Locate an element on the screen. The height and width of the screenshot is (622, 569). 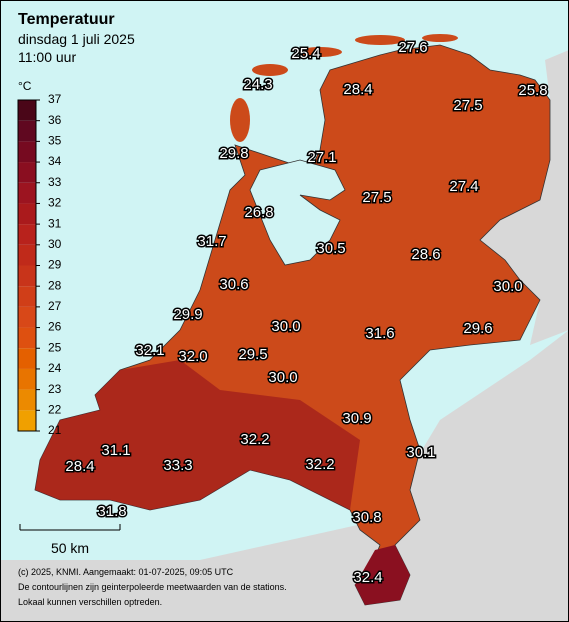
tick-label: 26 is located at coordinates (55, 327).